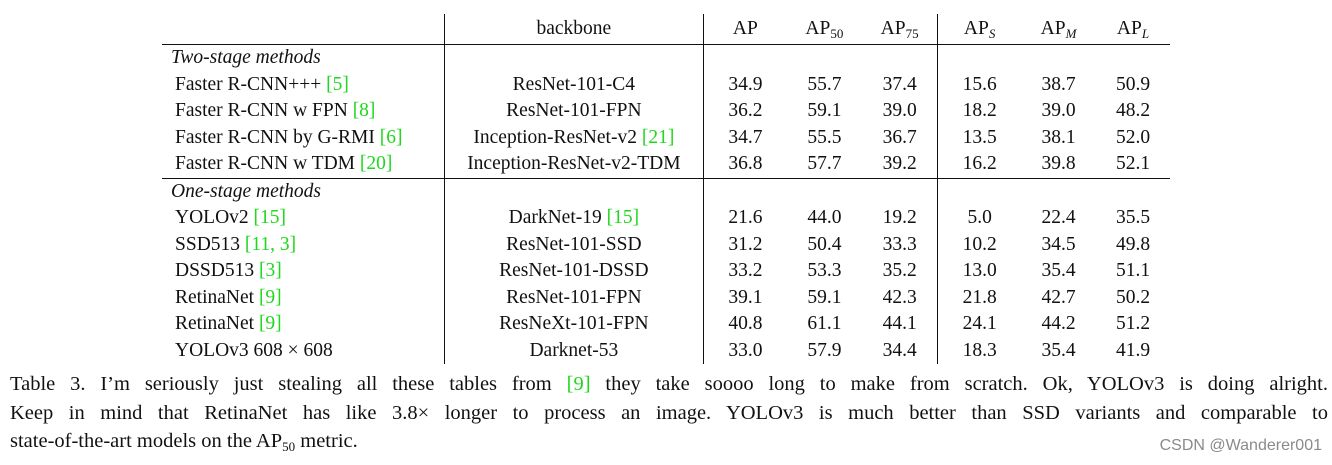  What do you see at coordinates (899, 29) in the screenshot?
I see `header-ap75: AP75` at bounding box center [899, 29].